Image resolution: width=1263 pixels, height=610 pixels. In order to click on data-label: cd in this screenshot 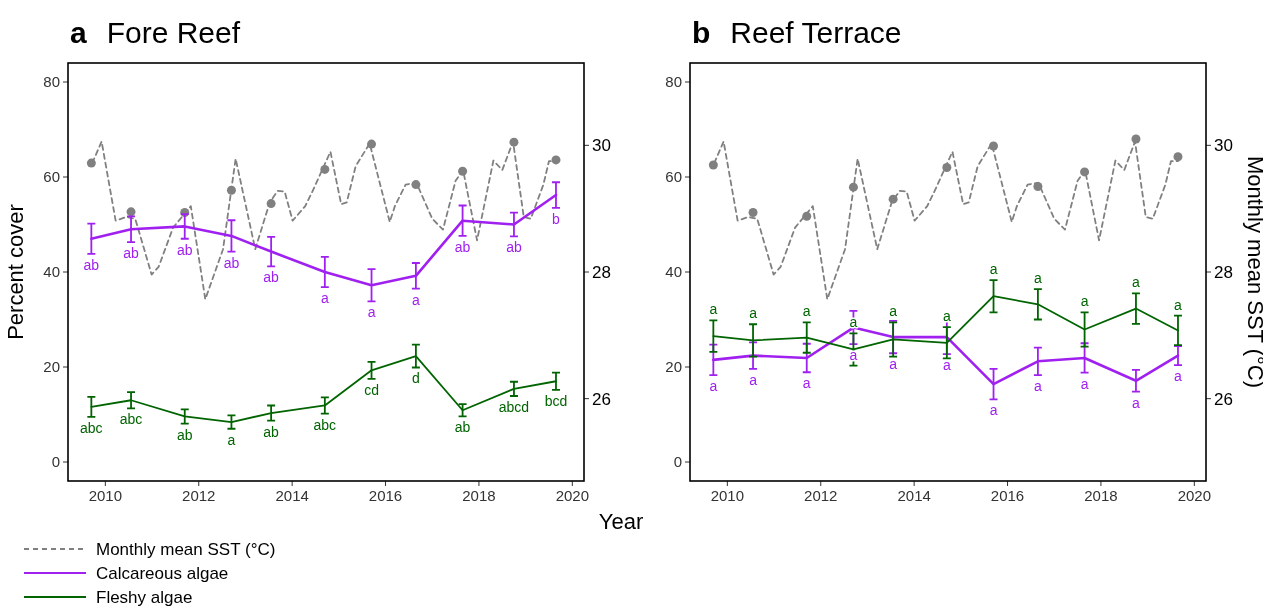, I will do `click(371, 389)`.